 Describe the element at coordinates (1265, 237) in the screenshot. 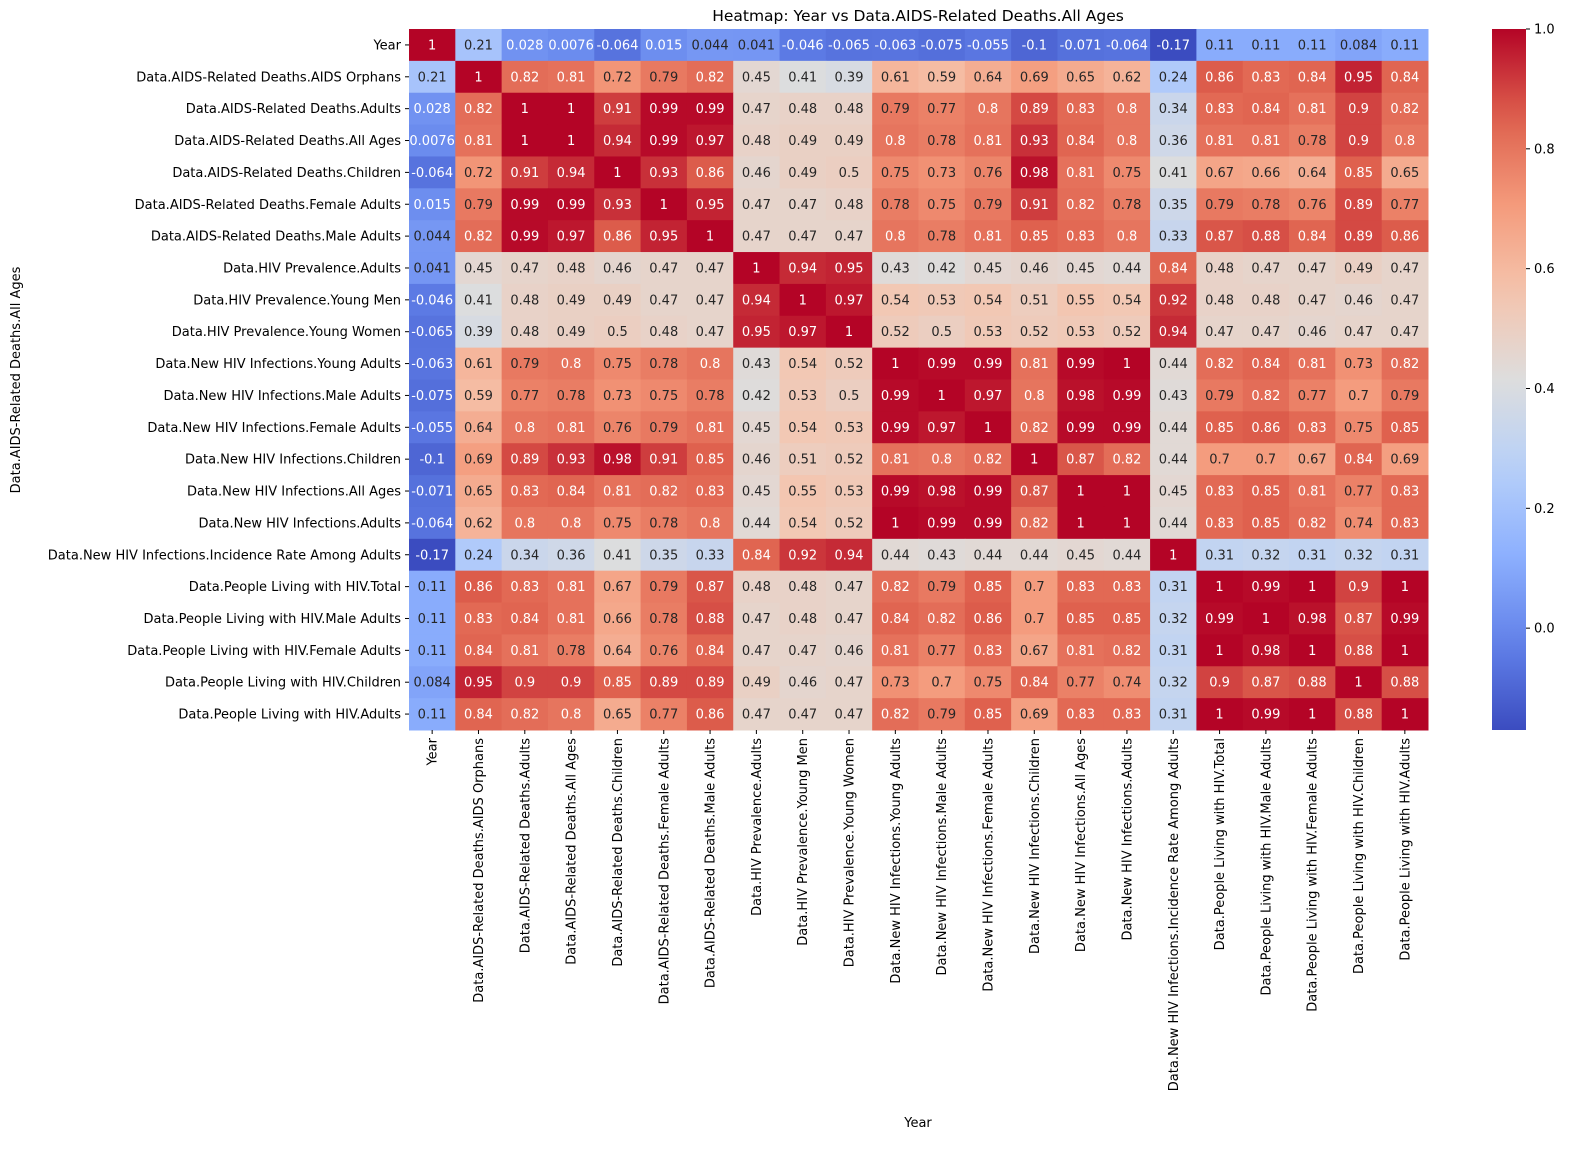

I see `cell-value-label: 0.88` at that location.